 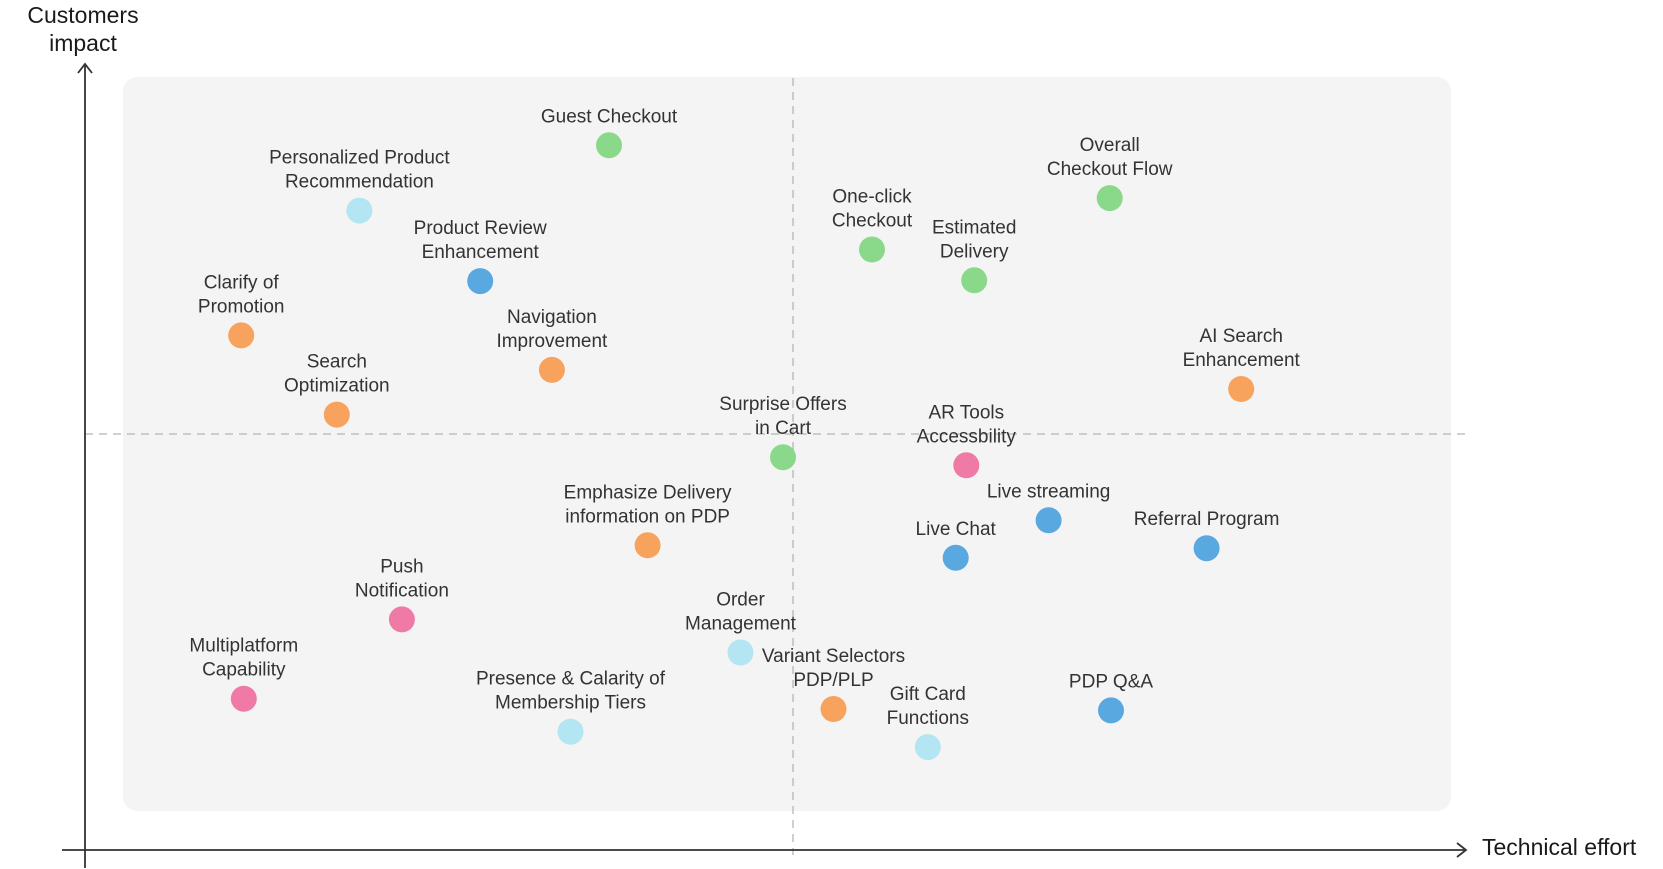 I want to click on point-push-notification, so click(x=401, y=619).